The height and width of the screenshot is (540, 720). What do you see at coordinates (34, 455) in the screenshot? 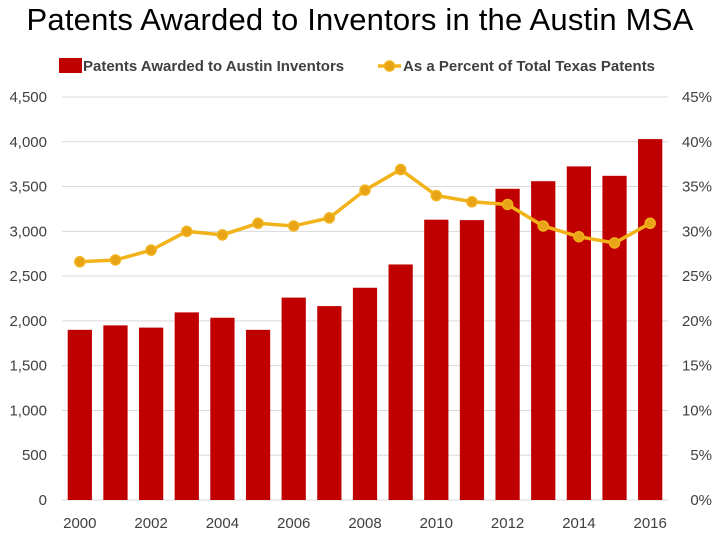
I see `y-left-tick-label: 500` at bounding box center [34, 455].